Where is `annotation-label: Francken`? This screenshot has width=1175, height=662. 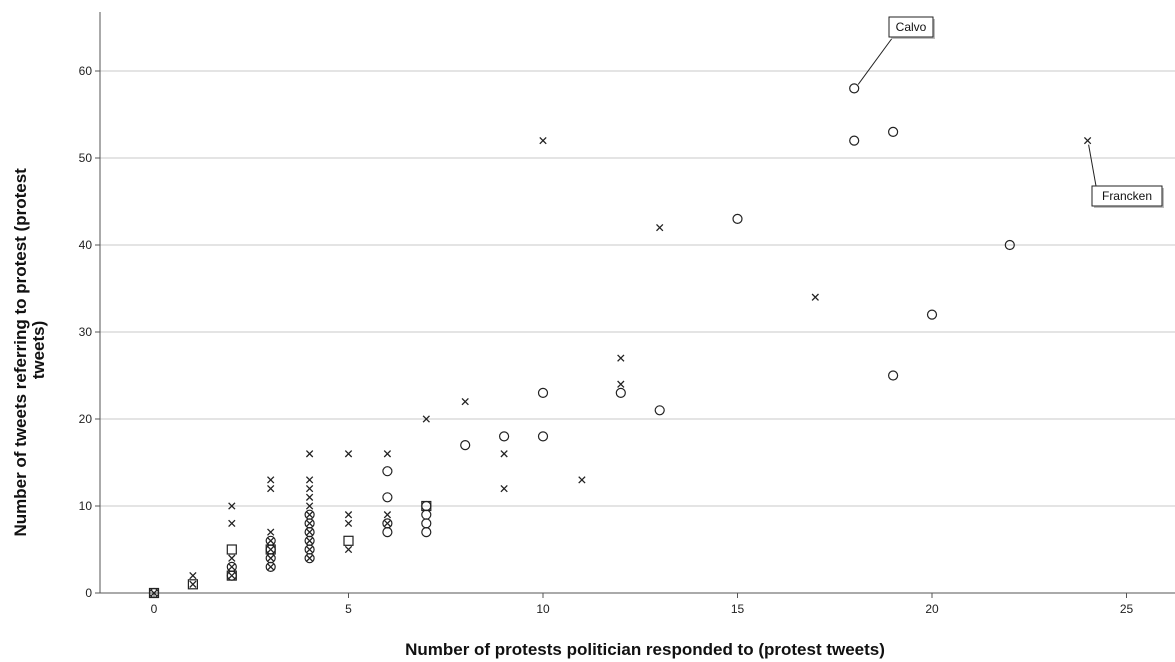 annotation-label: Francken is located at coordinates (1126, 176).